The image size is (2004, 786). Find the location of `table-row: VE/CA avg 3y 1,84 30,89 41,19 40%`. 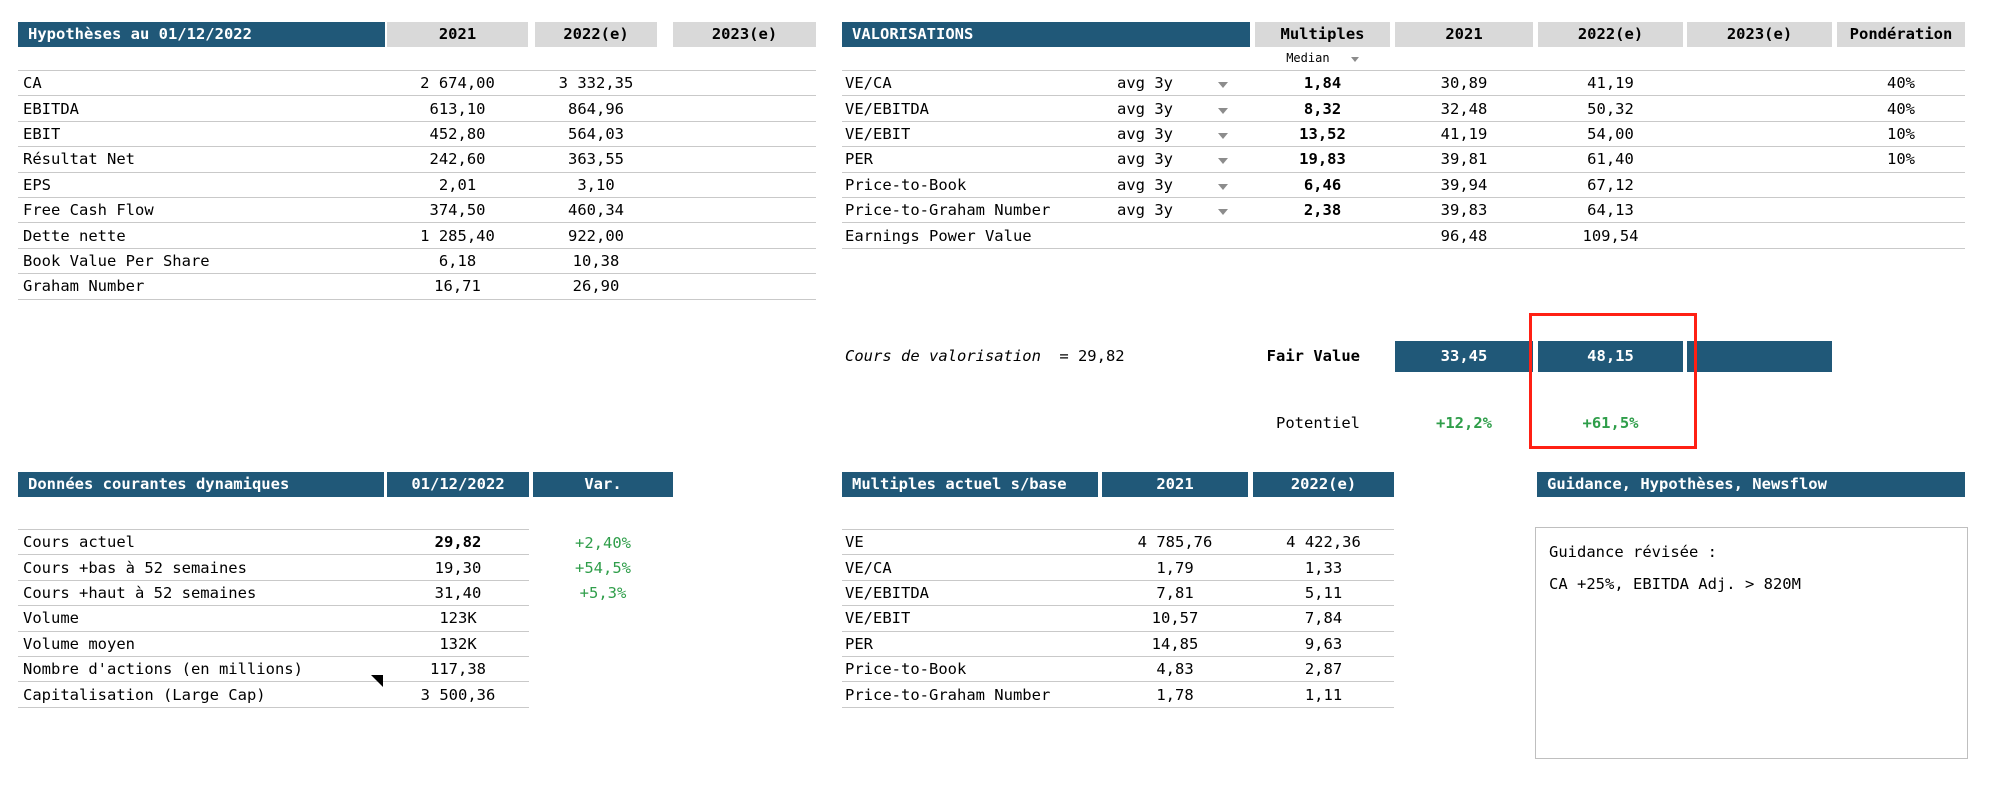

table-row: VE/CA avg 3y 1,84 30,89 41,19 40% is located at coordinates (1403, 84).